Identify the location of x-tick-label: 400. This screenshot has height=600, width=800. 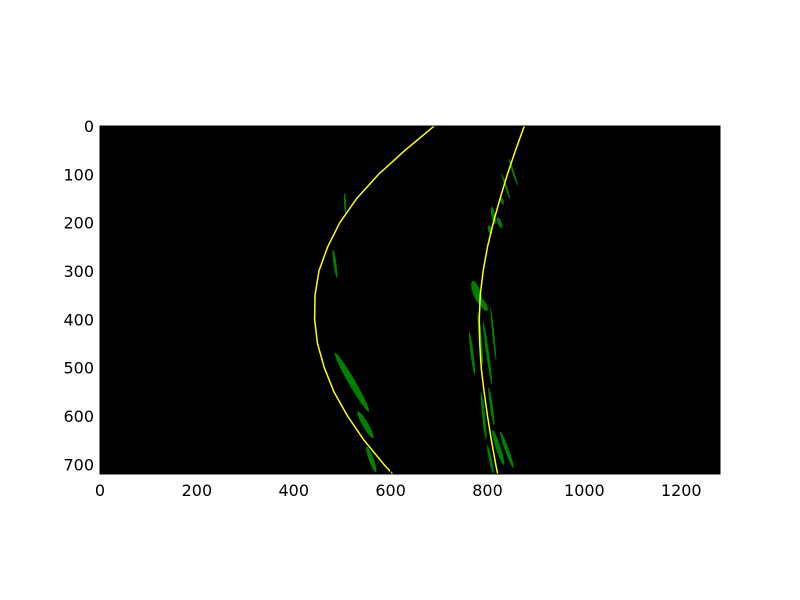
(293, 490).